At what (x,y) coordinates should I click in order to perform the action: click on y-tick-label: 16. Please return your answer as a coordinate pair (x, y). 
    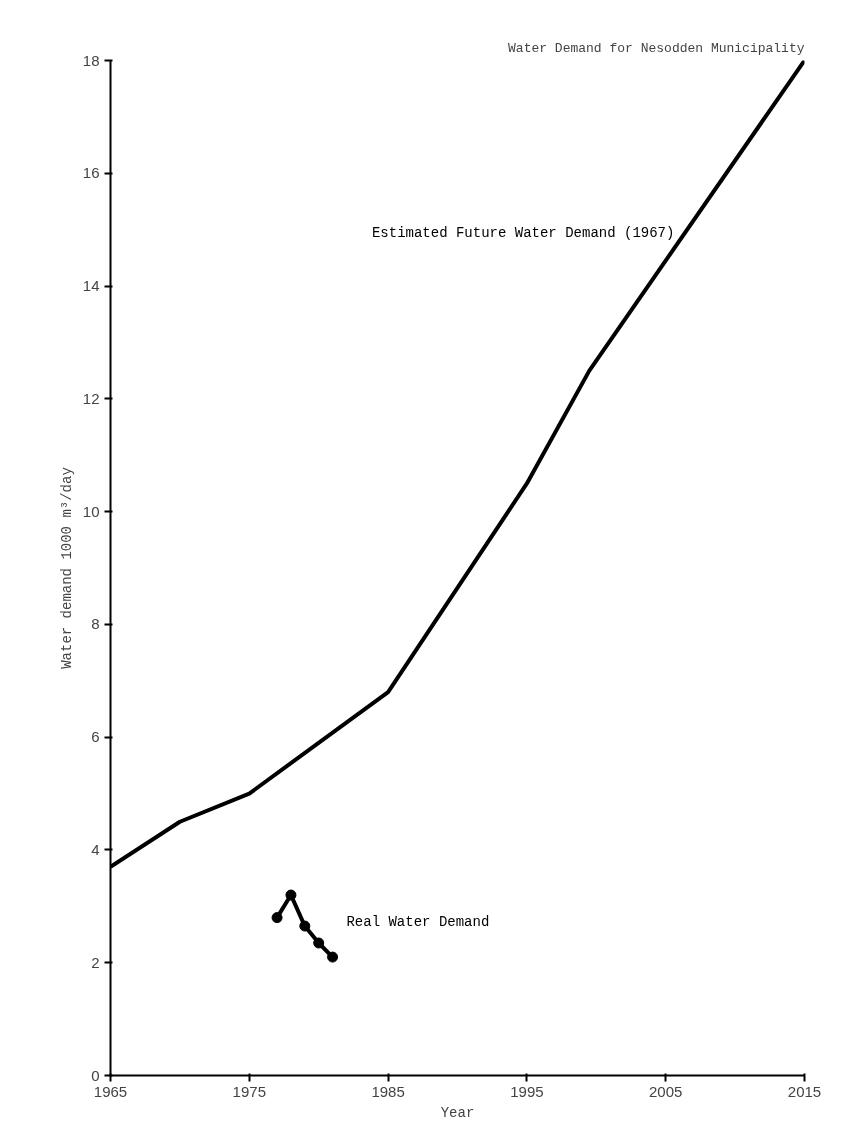
    Looking at the image, I should click on (91, 173).